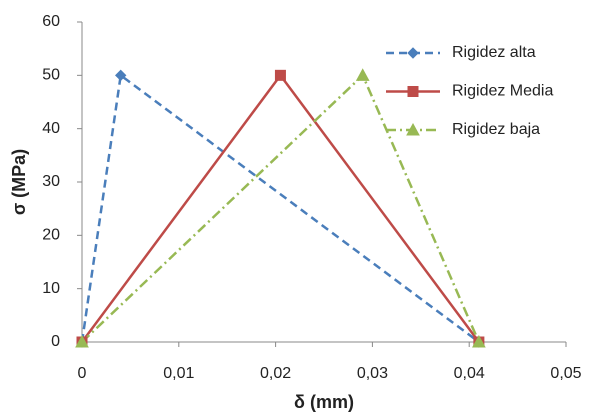 This screenshot has width=597, height=416. I want to click on x-tick-label: 0,01, so click(178, 373).